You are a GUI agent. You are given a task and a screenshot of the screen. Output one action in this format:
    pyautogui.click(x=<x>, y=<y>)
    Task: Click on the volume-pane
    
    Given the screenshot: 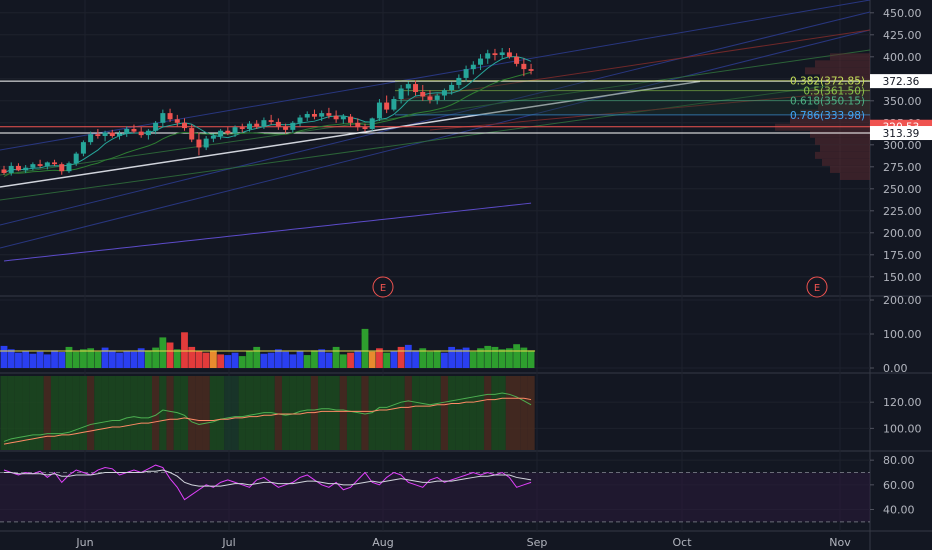 What is the action you would take?
    pyautogui.click(x=268, y=348)
    